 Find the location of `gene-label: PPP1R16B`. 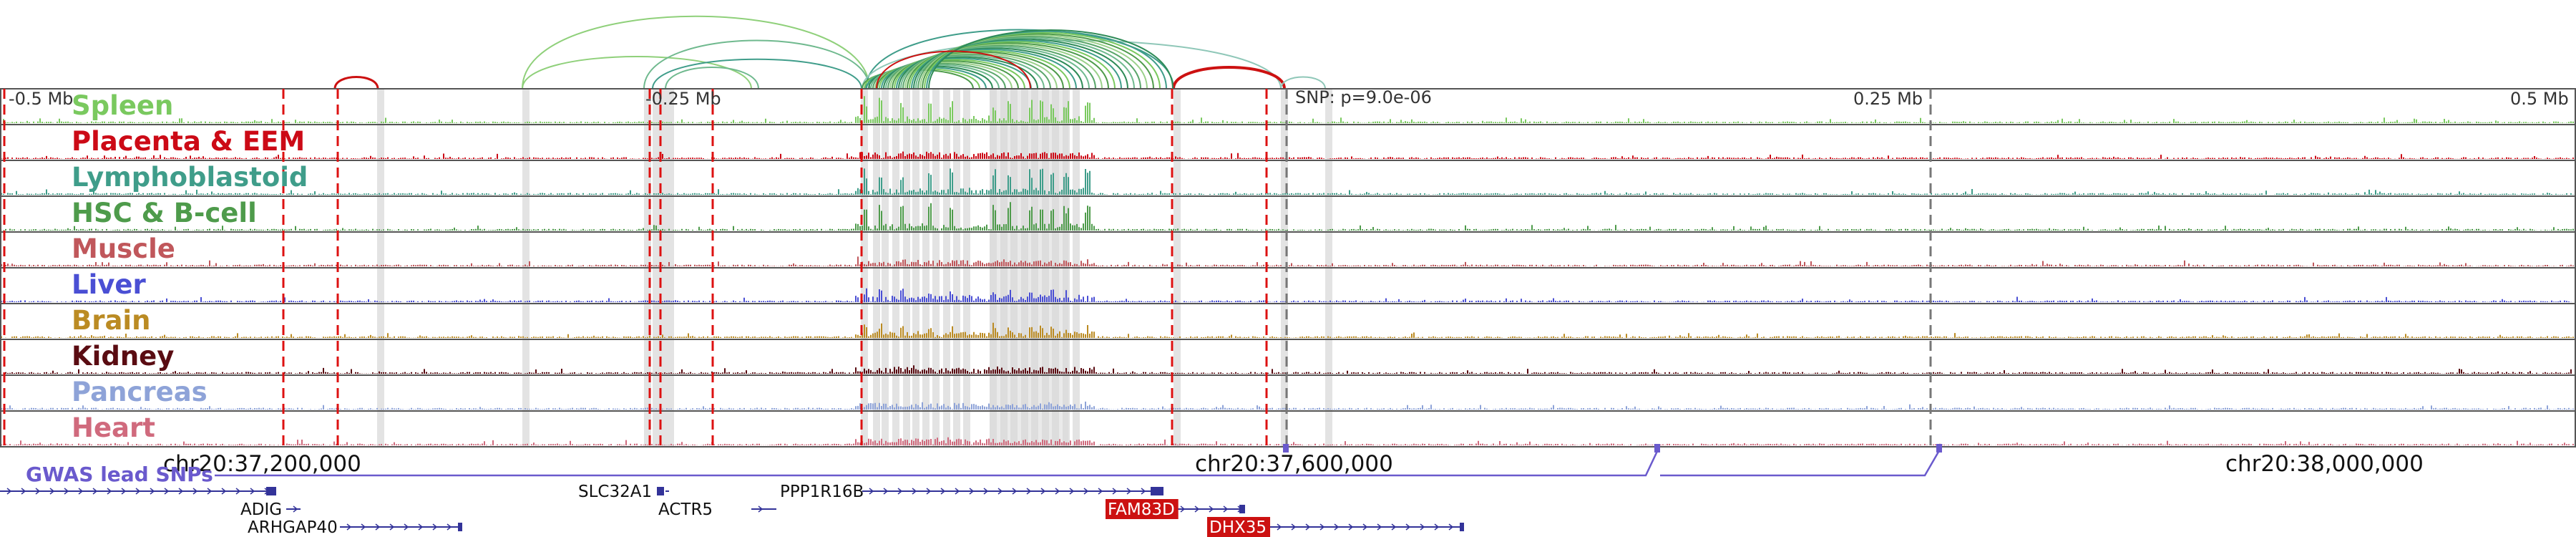

gene-label: PPP1R16B is located at coordinates (822, 492).